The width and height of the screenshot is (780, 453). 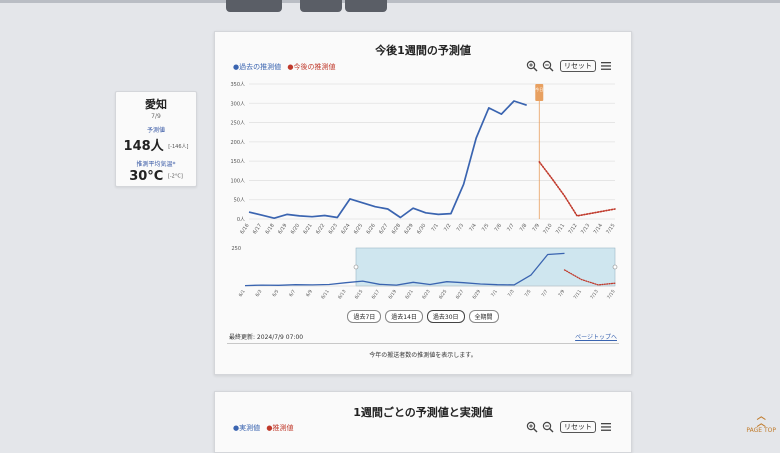 I want to click on x-tick-label: 6/24, so click(x=345, y=229).